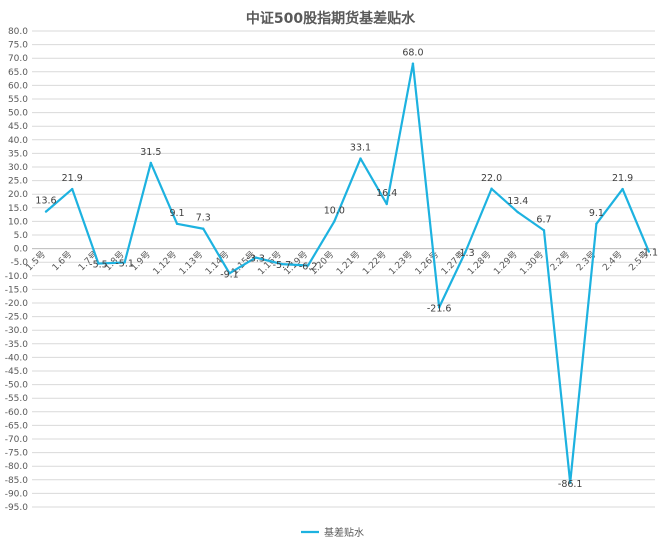  I want to click on data-label: -1.3, so click(465, 253).